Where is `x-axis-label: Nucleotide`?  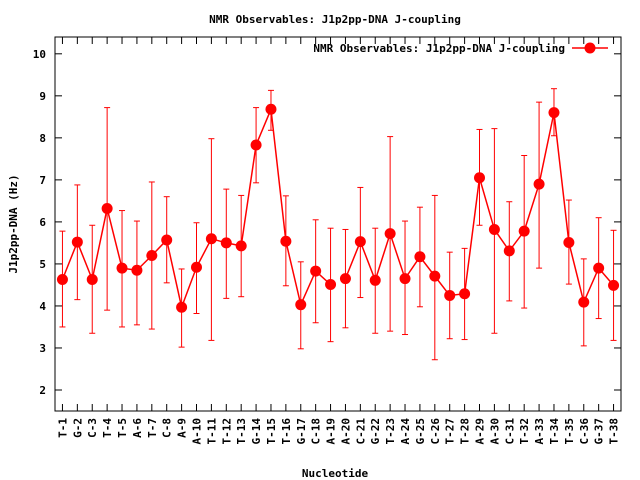
x-axis-label: Nucleotide is located at coordinates (335, 473).